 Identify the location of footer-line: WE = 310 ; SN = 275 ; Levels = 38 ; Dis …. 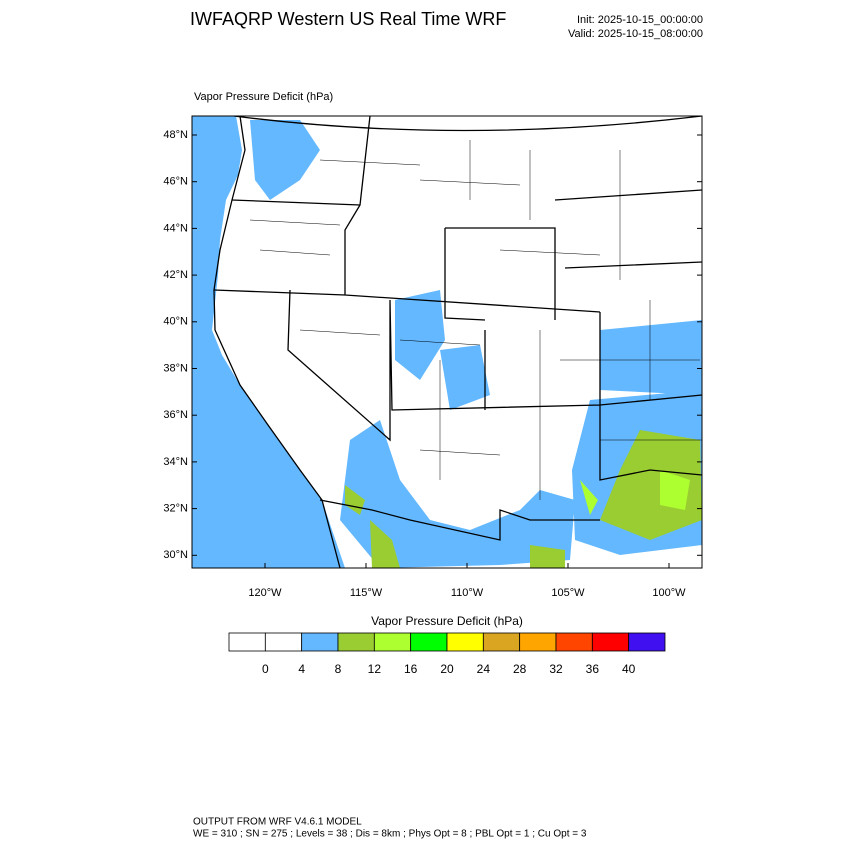
(390, 834).